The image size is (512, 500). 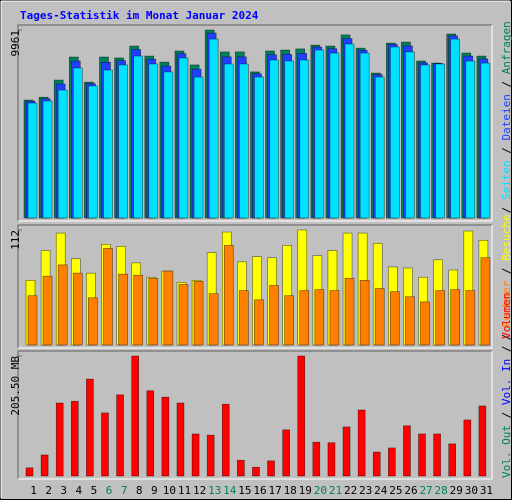 What do you see at coordinates (230, 490) in the screenshot?
I see `x-tick-label: 14` at bounding box center [230, 490].